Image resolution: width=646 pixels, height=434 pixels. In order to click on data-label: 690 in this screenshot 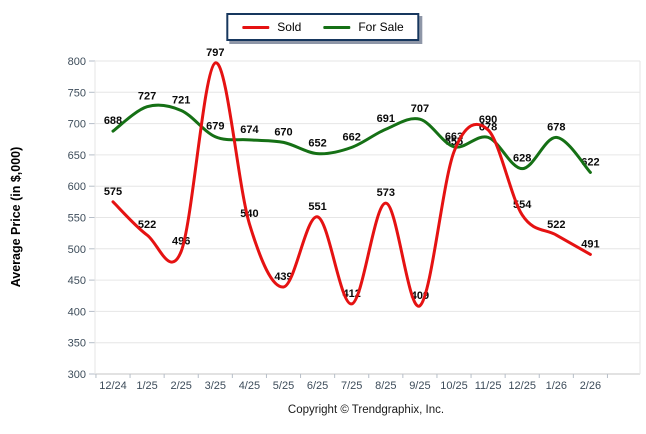, I will do `click(488, 120)`.